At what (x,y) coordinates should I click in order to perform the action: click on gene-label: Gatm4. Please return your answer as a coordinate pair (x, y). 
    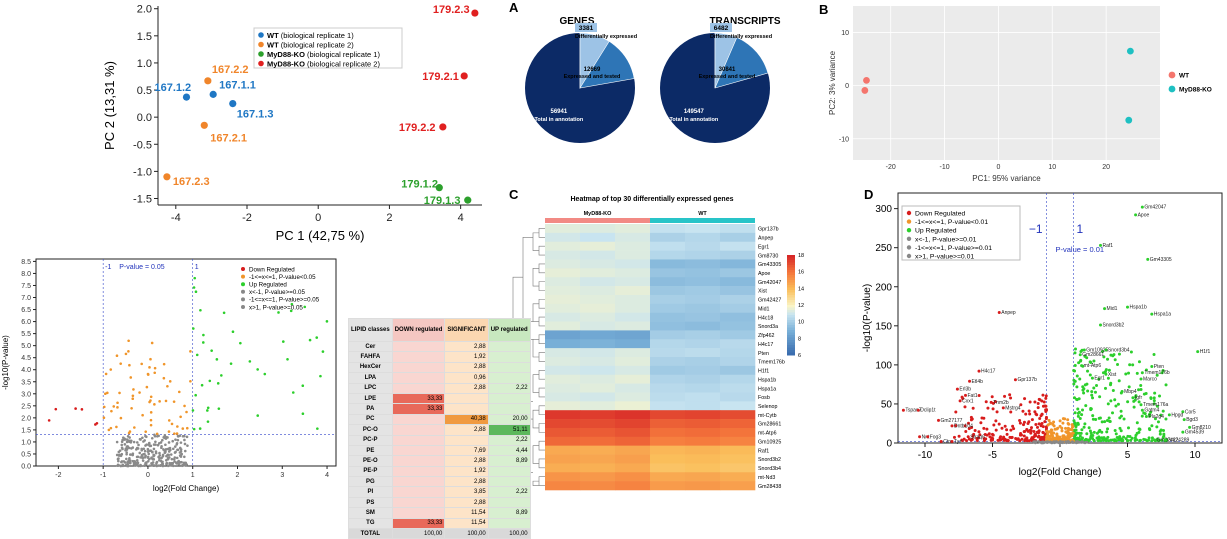
    Looking at the image, I should click on (1151, 411).